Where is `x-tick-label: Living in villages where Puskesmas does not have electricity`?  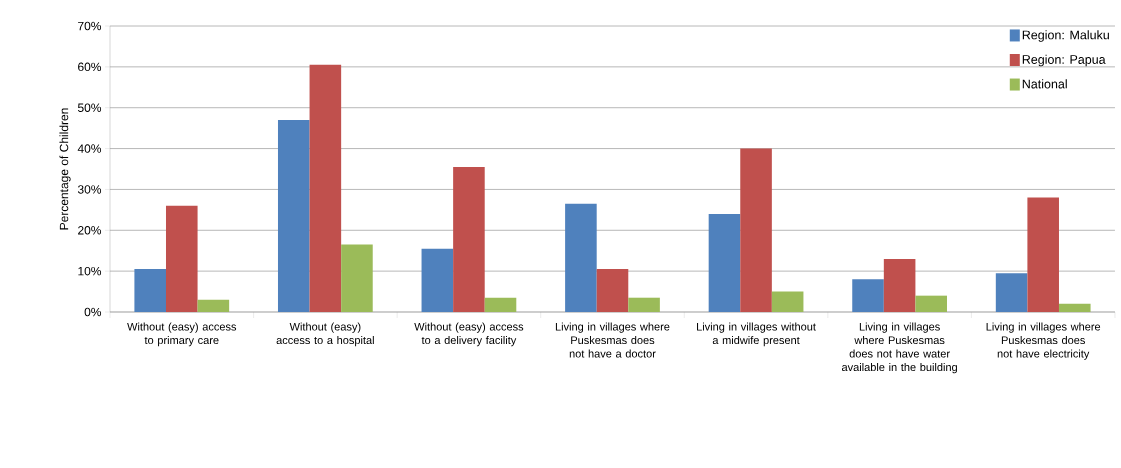 x-tick-label: Living in villages where Puskesmas does not have electricity is located at coordinates (1043, 341).